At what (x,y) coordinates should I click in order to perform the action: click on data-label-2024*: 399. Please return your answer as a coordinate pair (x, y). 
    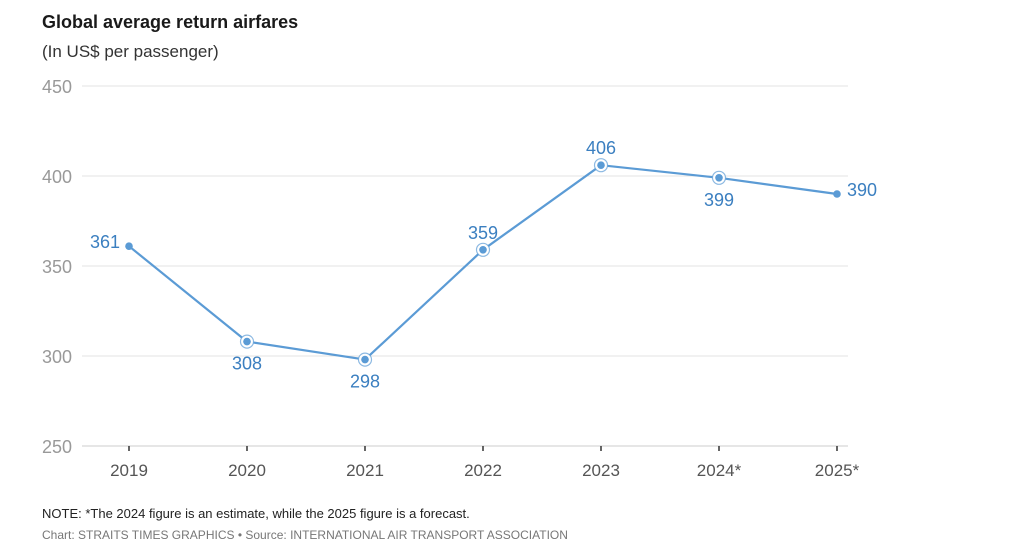
    Looking at the image, I should click on (719, 200).